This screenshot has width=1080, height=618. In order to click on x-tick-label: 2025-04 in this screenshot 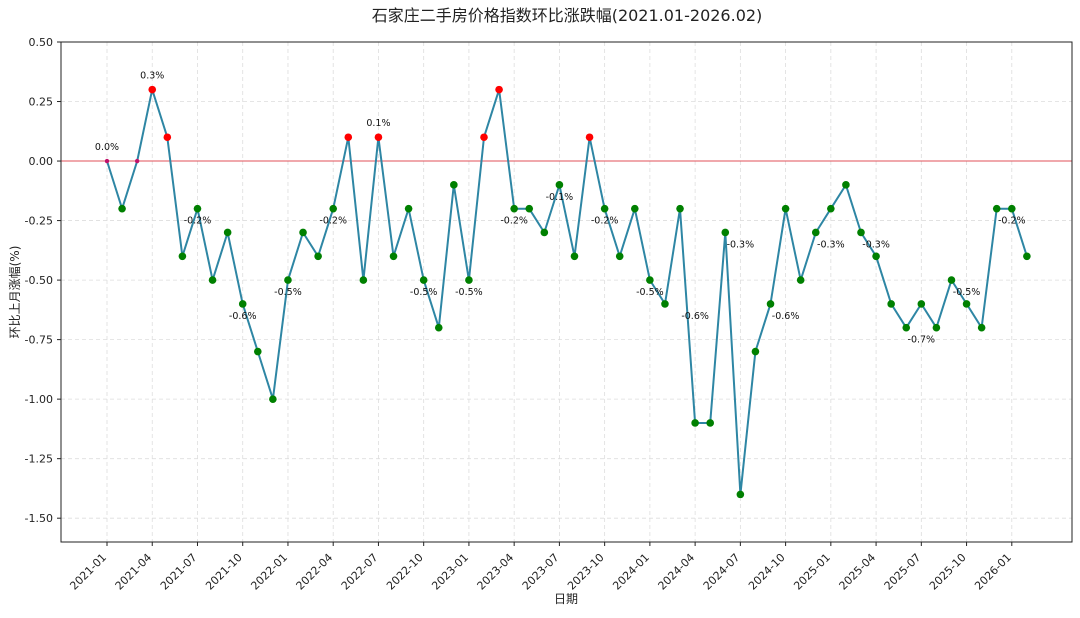, I will do `click(858, 572)`.